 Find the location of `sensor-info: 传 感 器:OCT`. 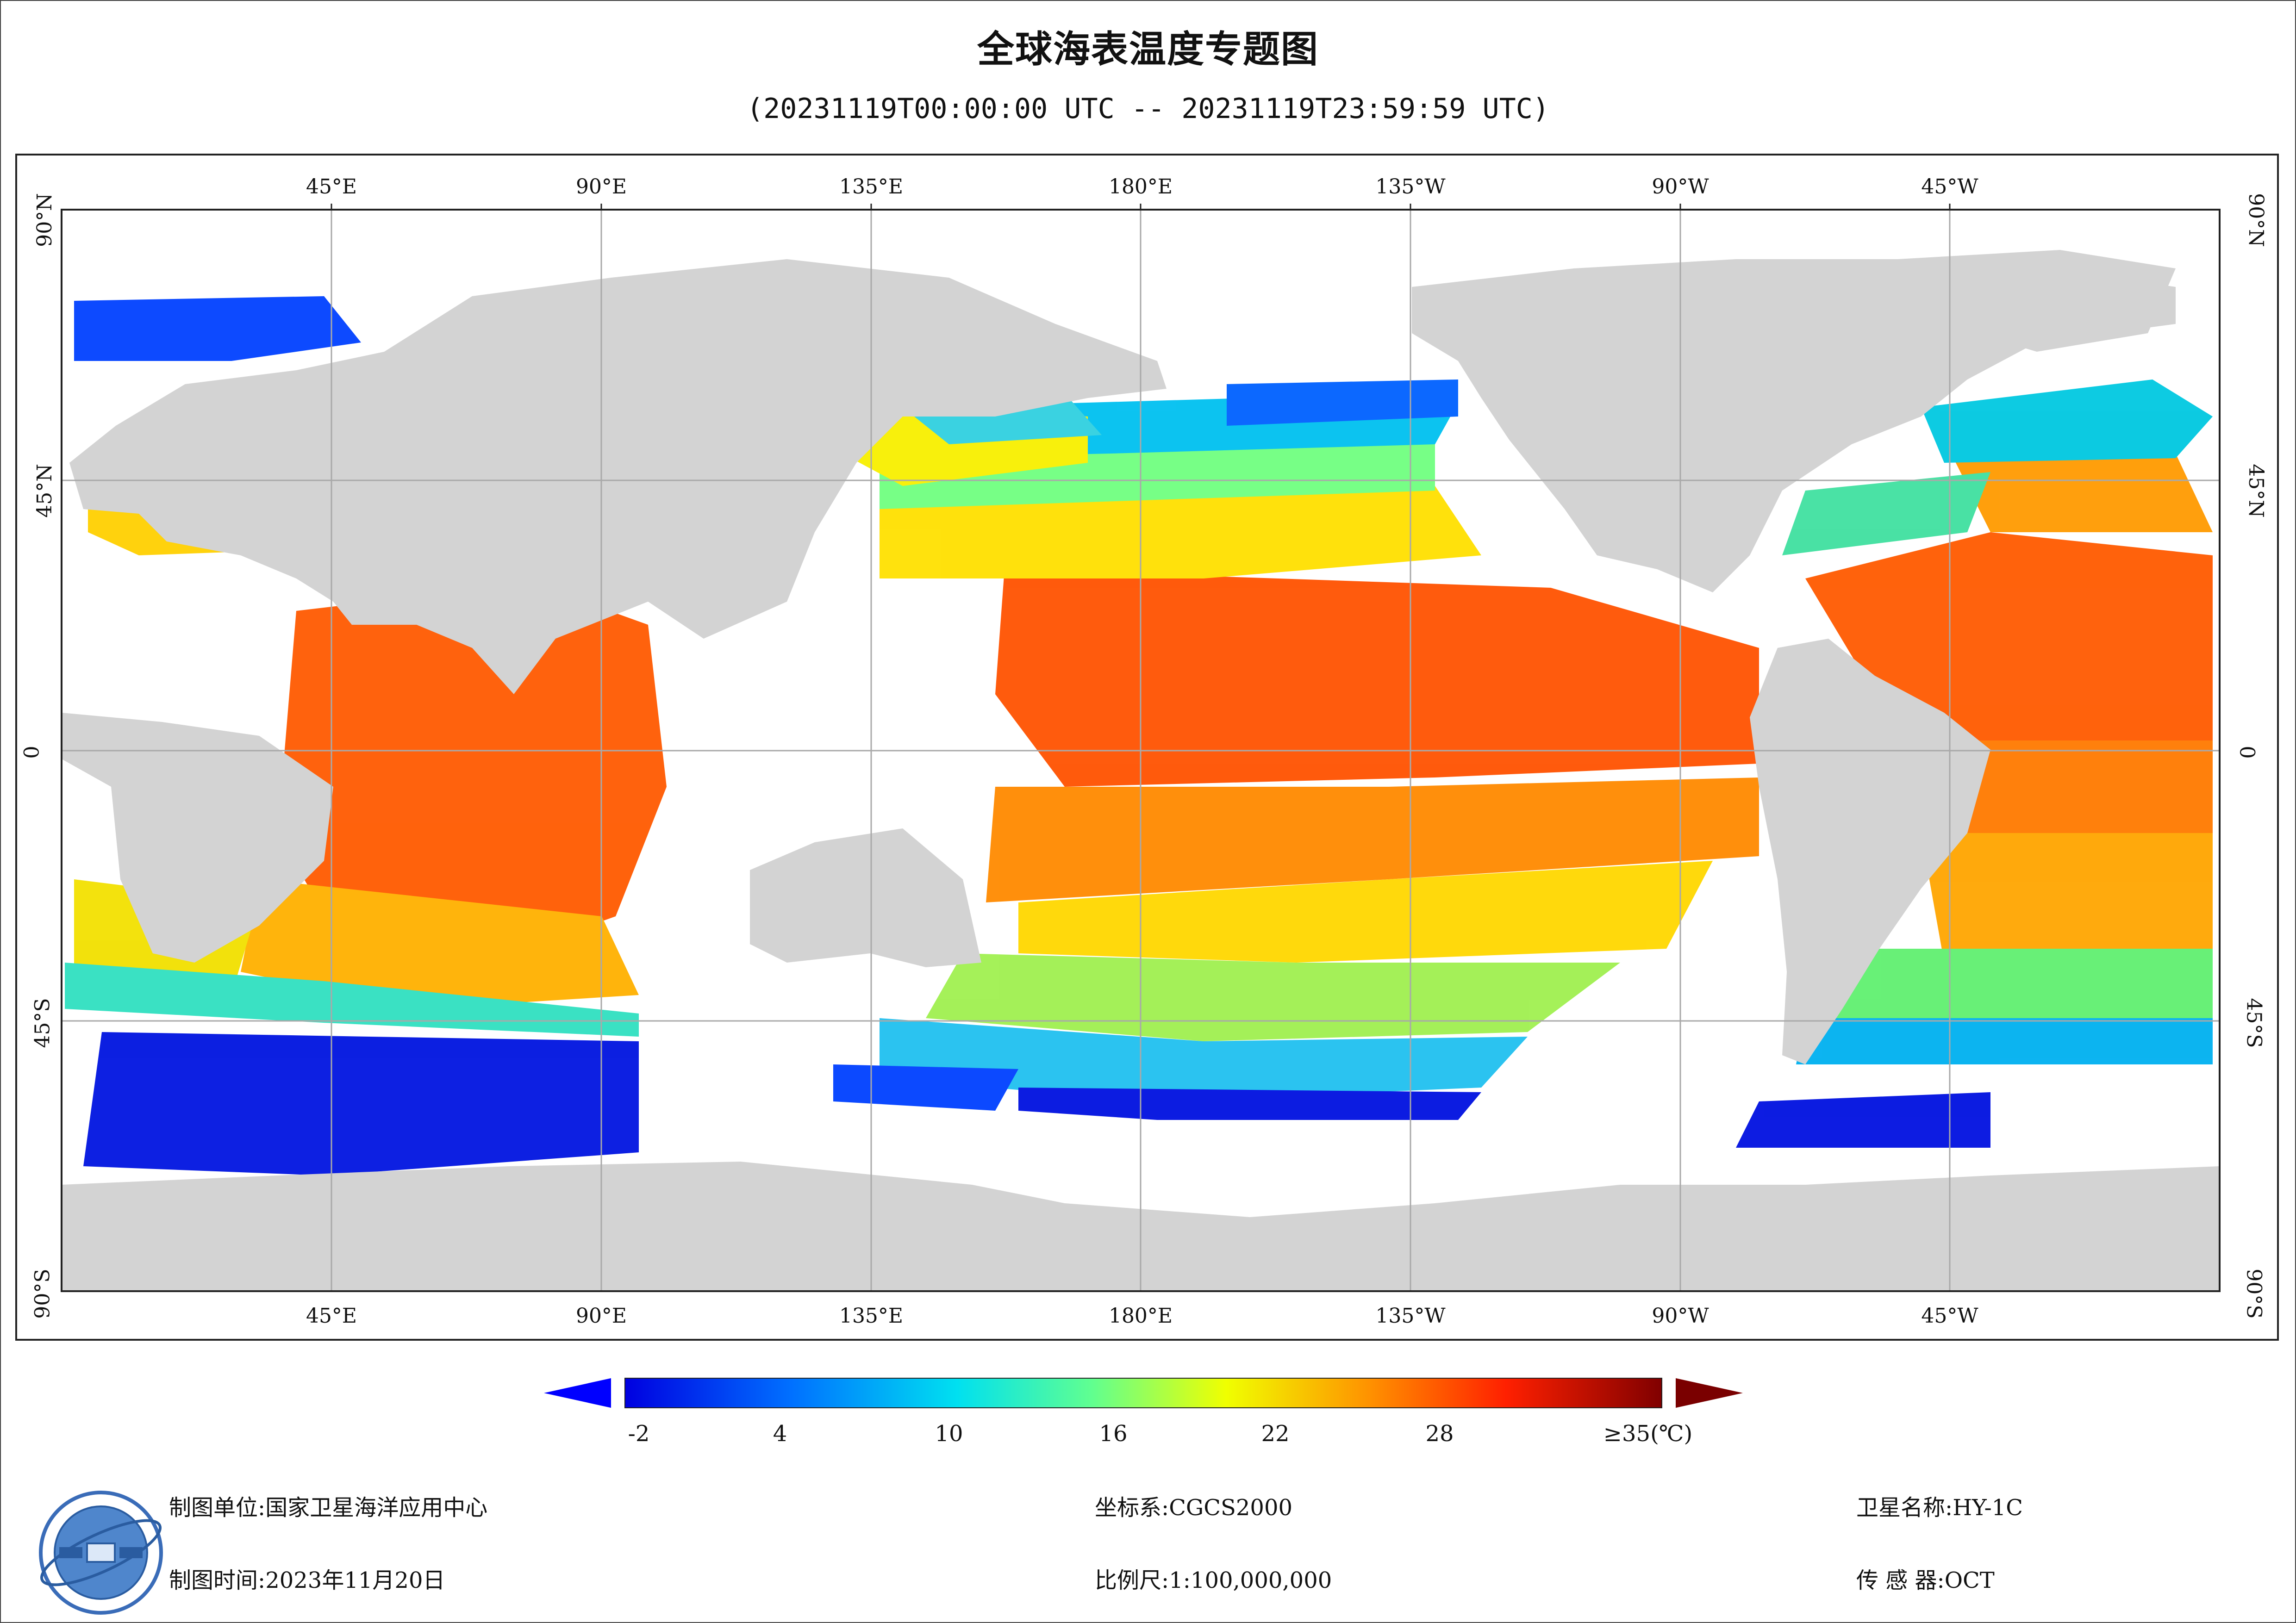

sensor-info: 传 感 器:OCT is located at coordinates (1925, 1578).